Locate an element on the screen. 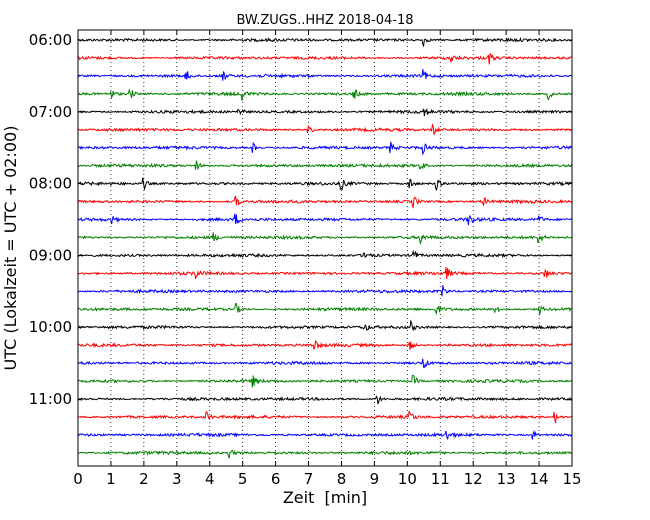 The width and height of the screenshot is (650, 520). x-axis-label: Zeit [min] is located at coordinates (325, 497).